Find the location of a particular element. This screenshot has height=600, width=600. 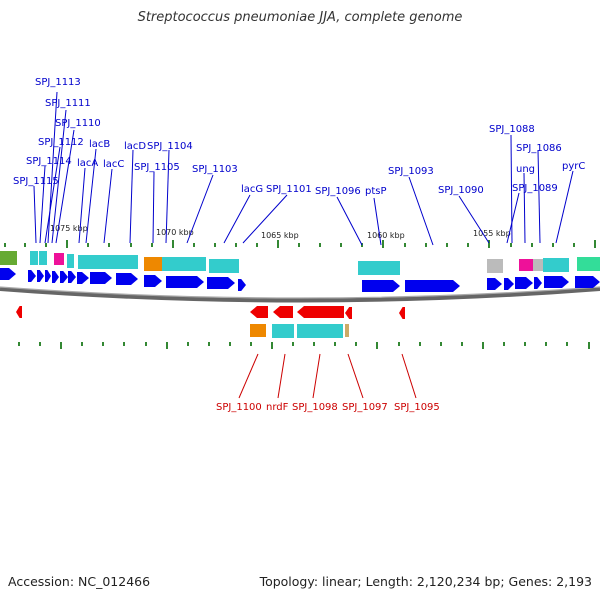

gene-label: SPJ_1096 is located at coordinates (338, 191).